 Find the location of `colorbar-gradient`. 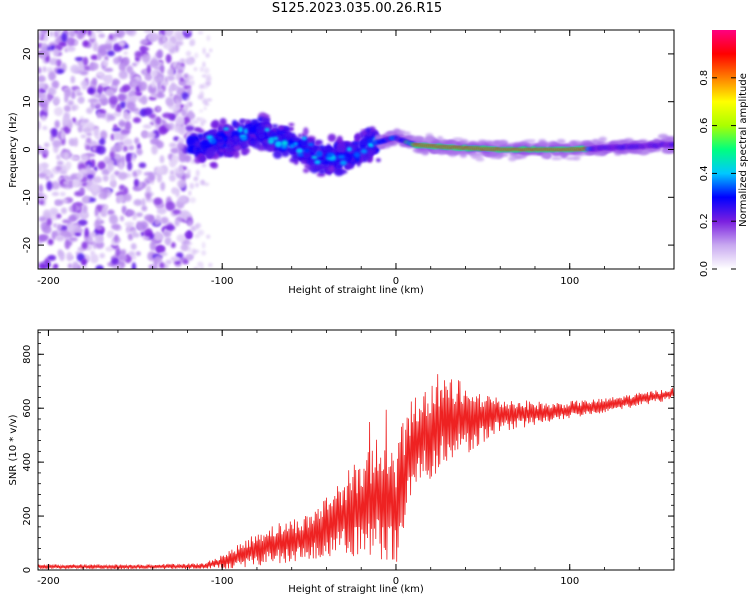

colorbar-gradient is located at coordinates (724, 149).